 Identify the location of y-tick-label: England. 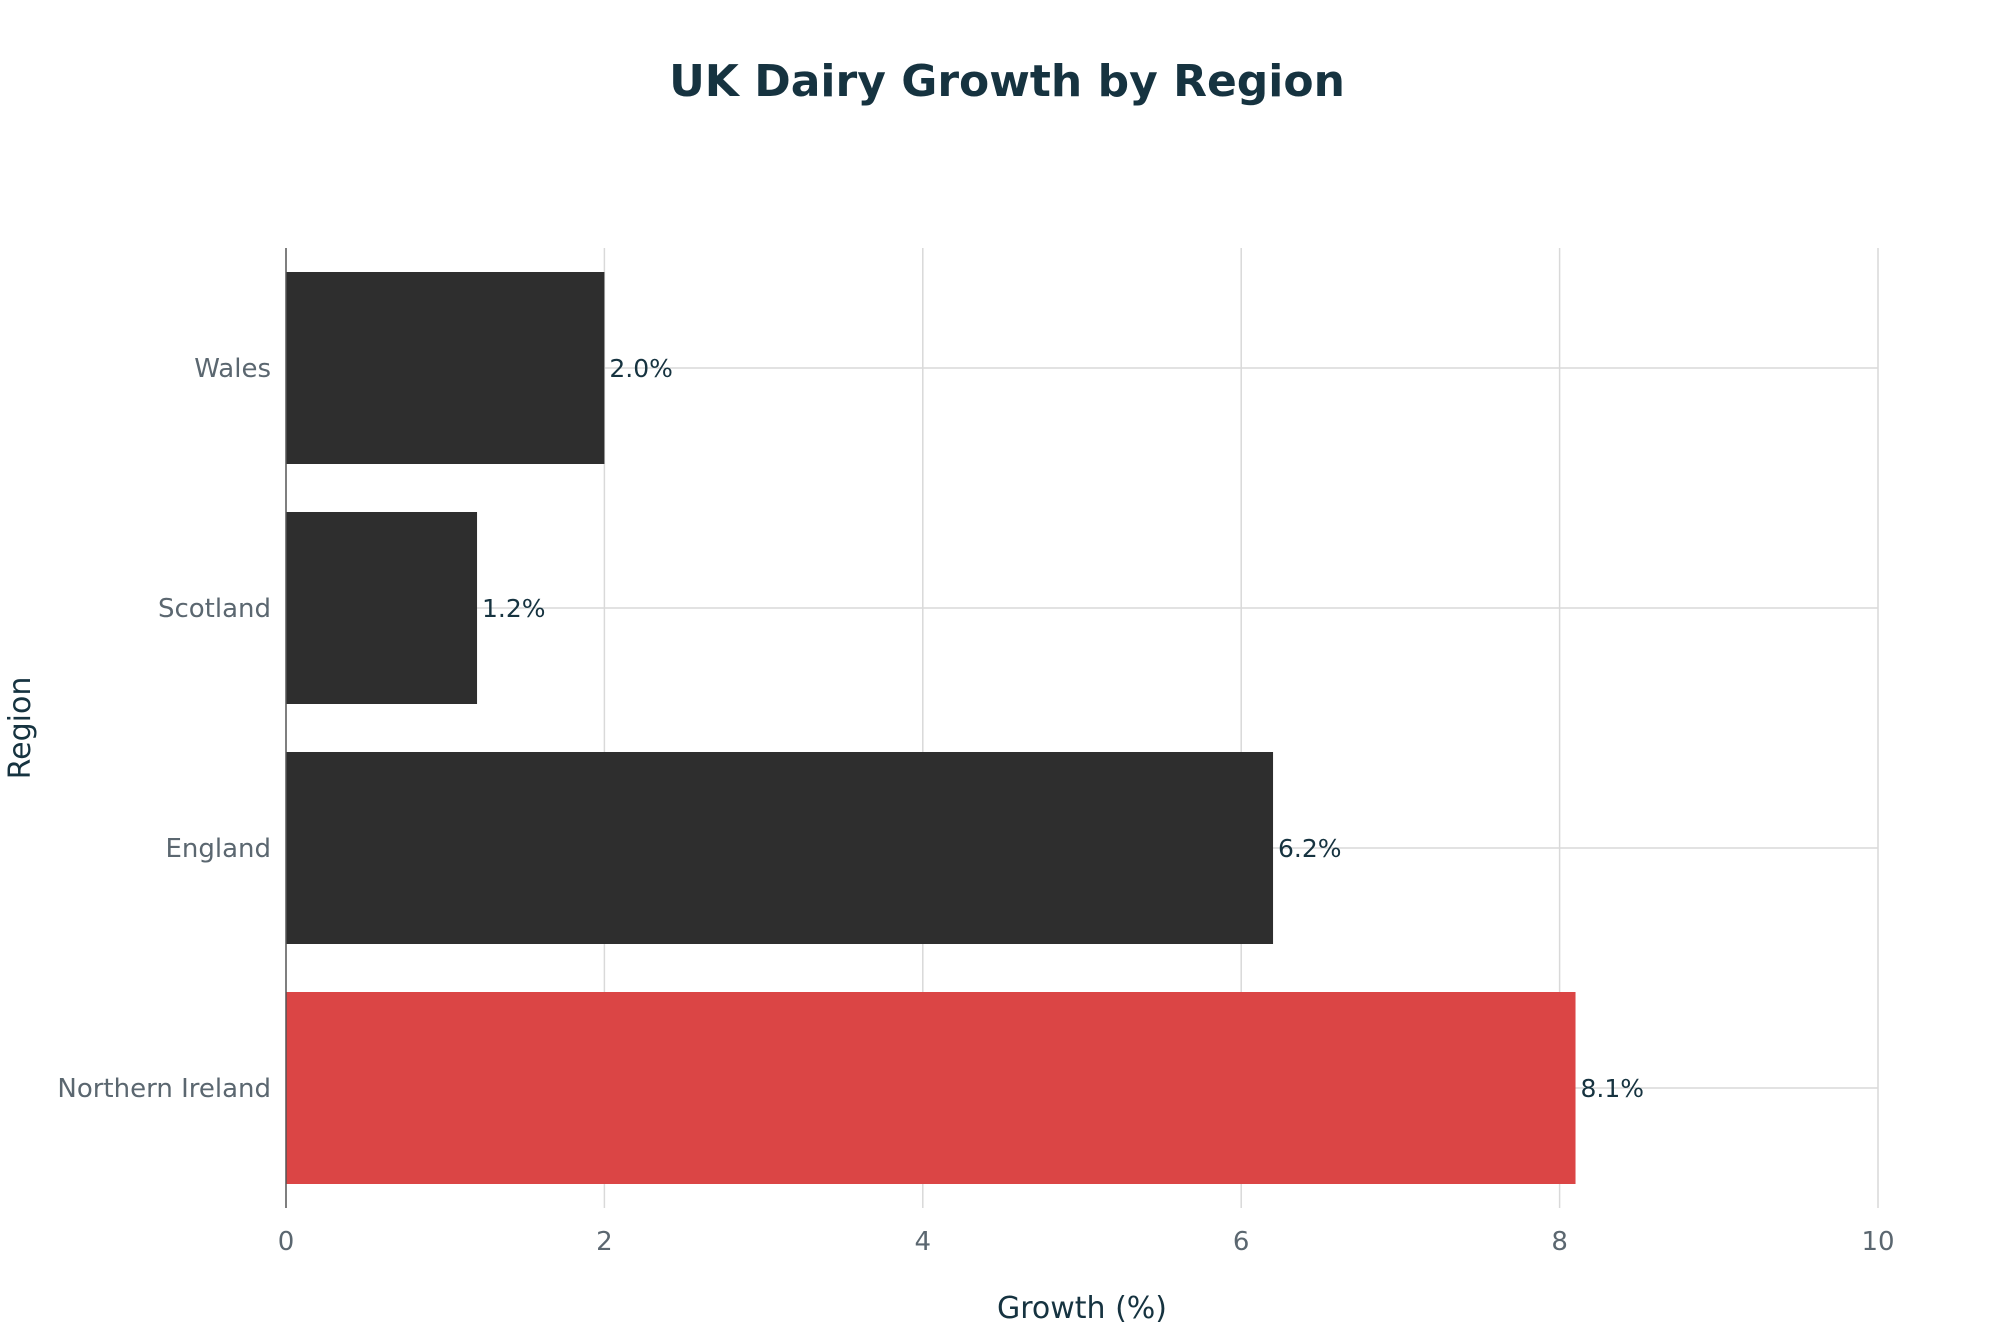
(218, 849).